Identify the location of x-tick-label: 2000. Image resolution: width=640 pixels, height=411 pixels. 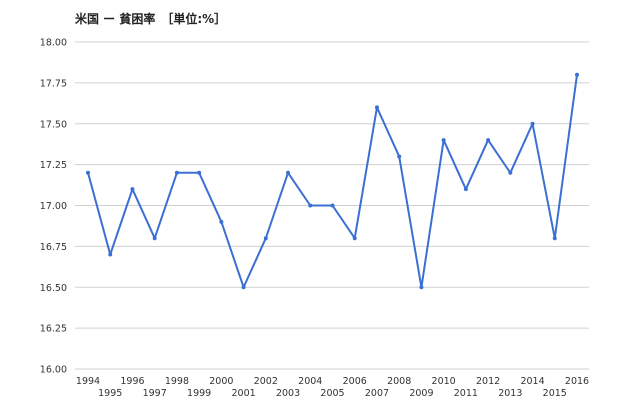
(221, 381).